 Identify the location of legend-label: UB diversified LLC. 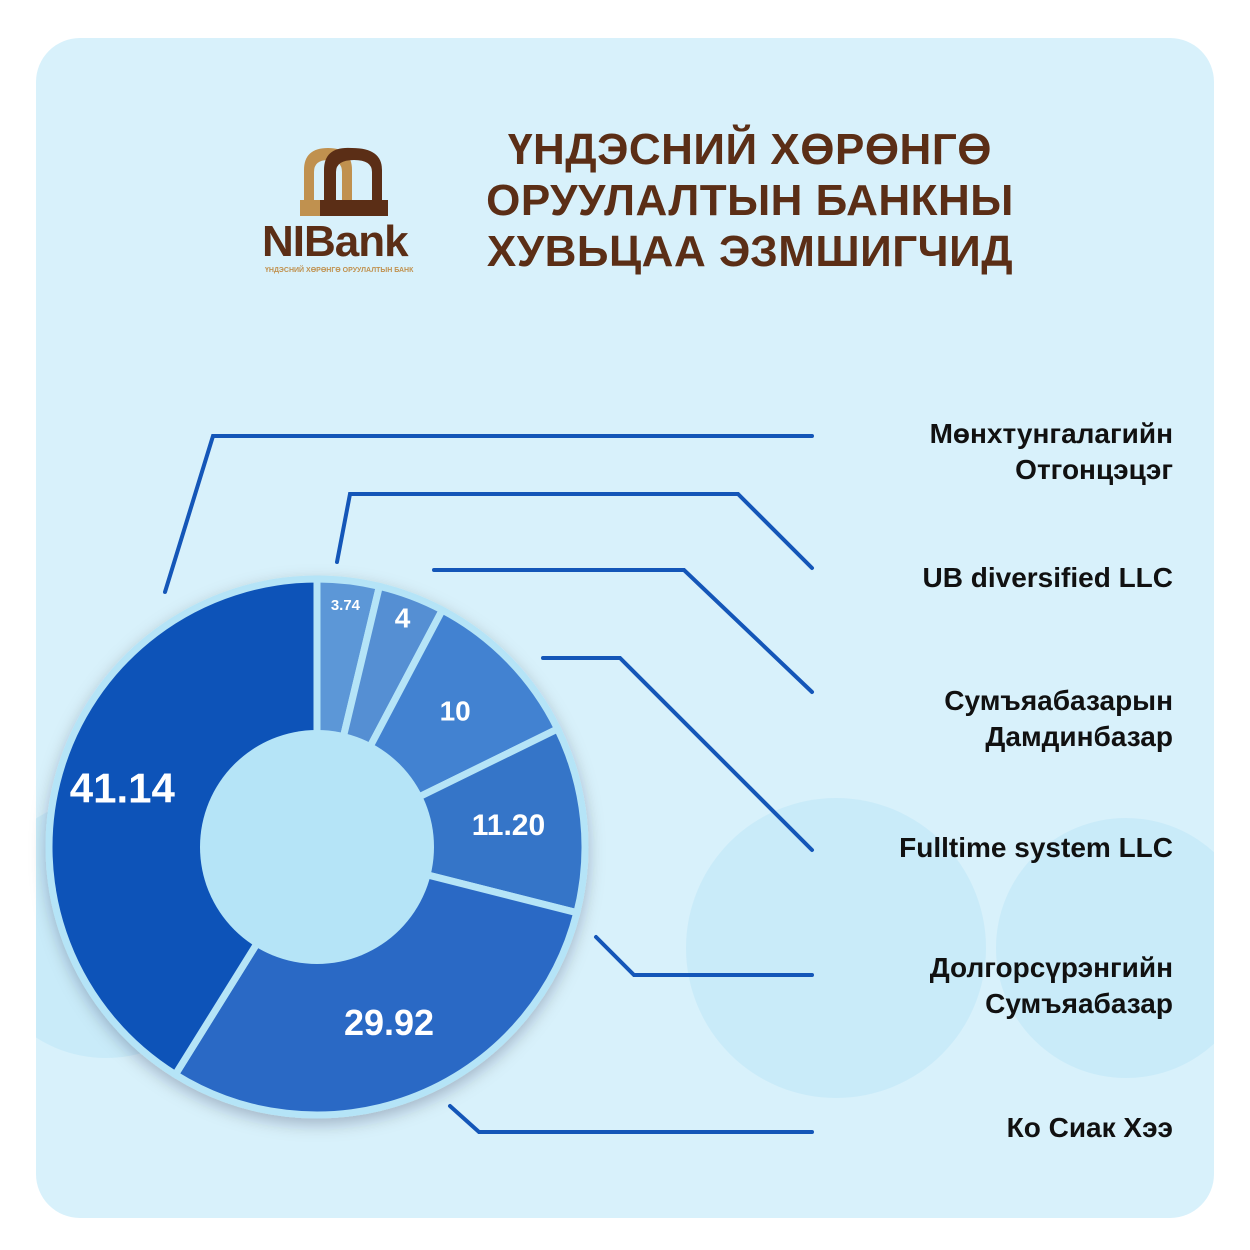
(1047, 577).